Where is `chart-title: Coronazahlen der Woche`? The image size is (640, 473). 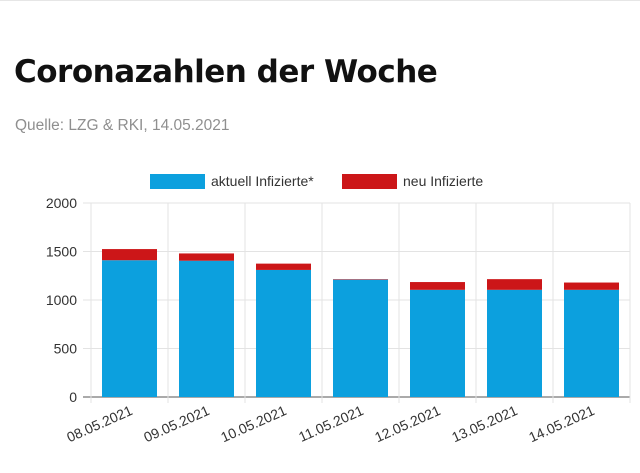
chart-title: Coronazahlen der Woche is located at coordinates (226, 72).